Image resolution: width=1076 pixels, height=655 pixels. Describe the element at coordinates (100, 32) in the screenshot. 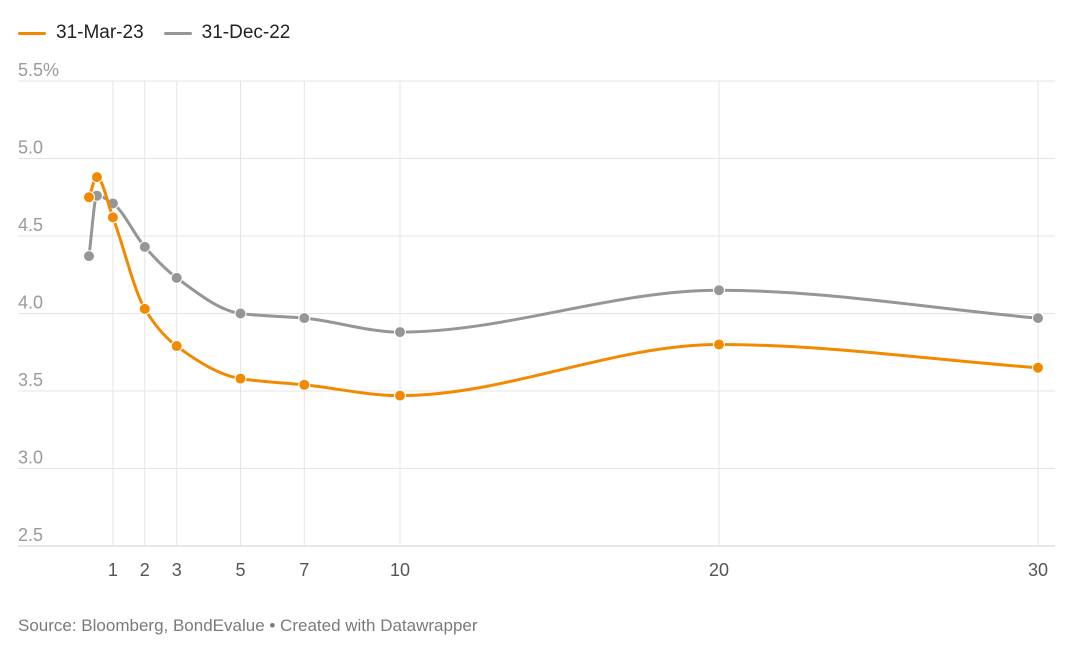

I see `legend-label-series-1: 31-Mar-23` at that location.